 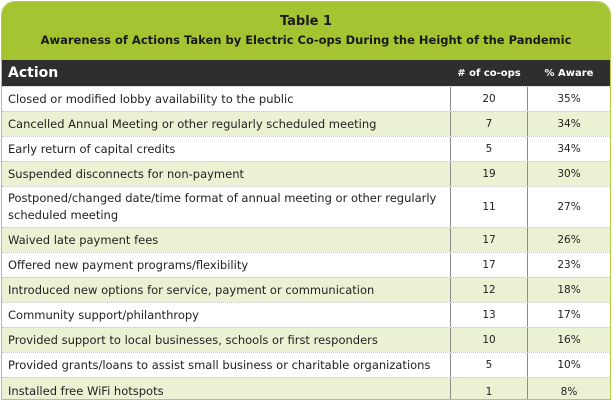 What do you see at coordinates (569, 265) in the screenshot?
I see `cell-aware: 23%` at bounding box center [569, 265].